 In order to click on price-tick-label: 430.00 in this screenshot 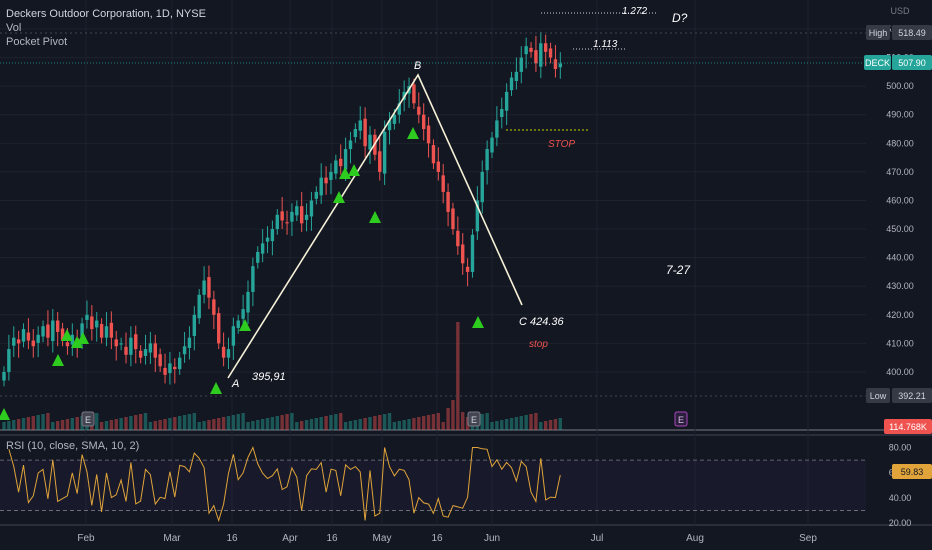, I will do `click(900, 286)`.